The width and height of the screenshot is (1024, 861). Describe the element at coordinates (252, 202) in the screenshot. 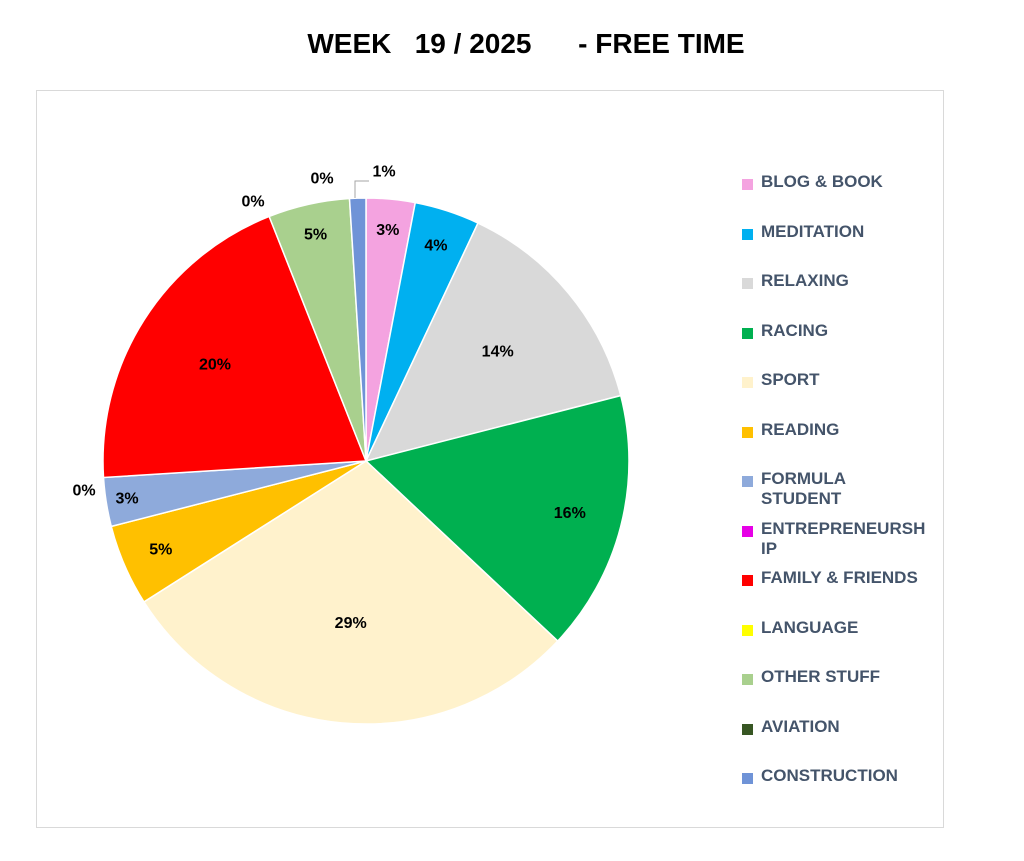

I see `data-label-language: 0%` at that location.